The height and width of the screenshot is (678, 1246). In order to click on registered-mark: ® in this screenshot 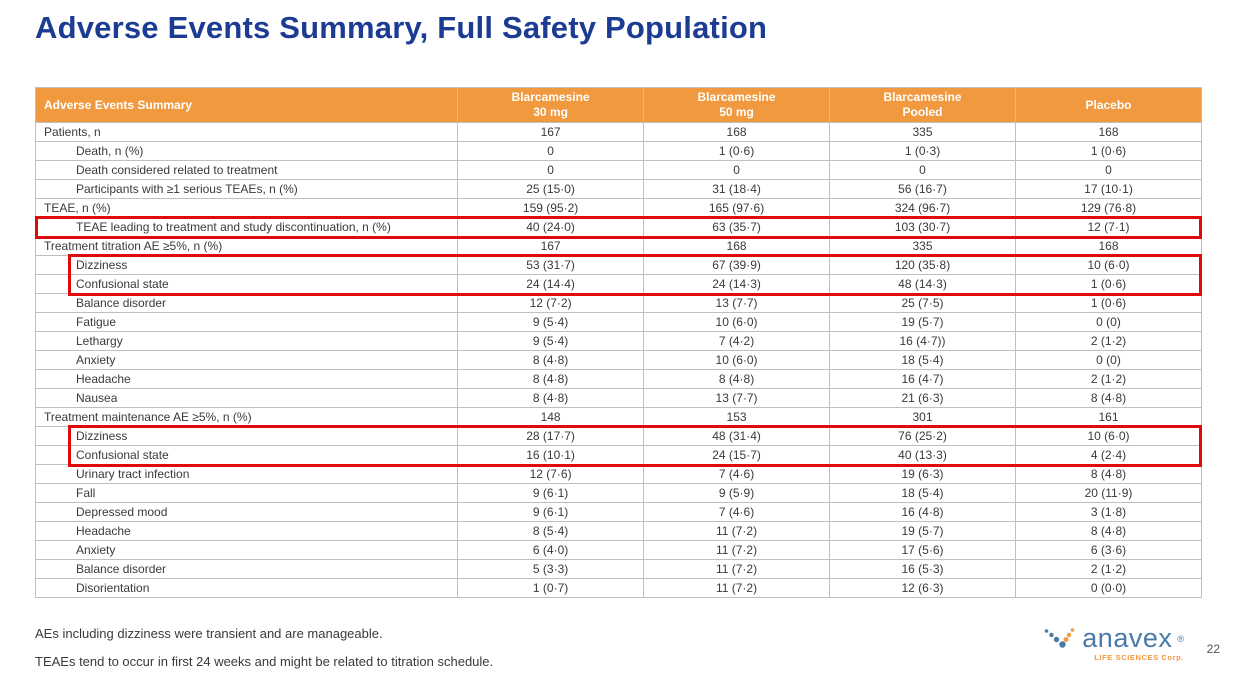, I will do `click(1180, 638)`.